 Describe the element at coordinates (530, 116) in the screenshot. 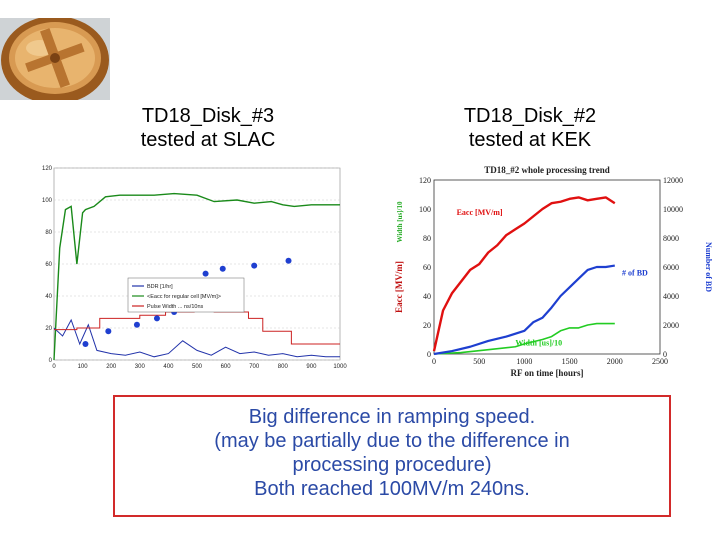

I see `right-title-line-1: TD18_Disk_#2` at that location.